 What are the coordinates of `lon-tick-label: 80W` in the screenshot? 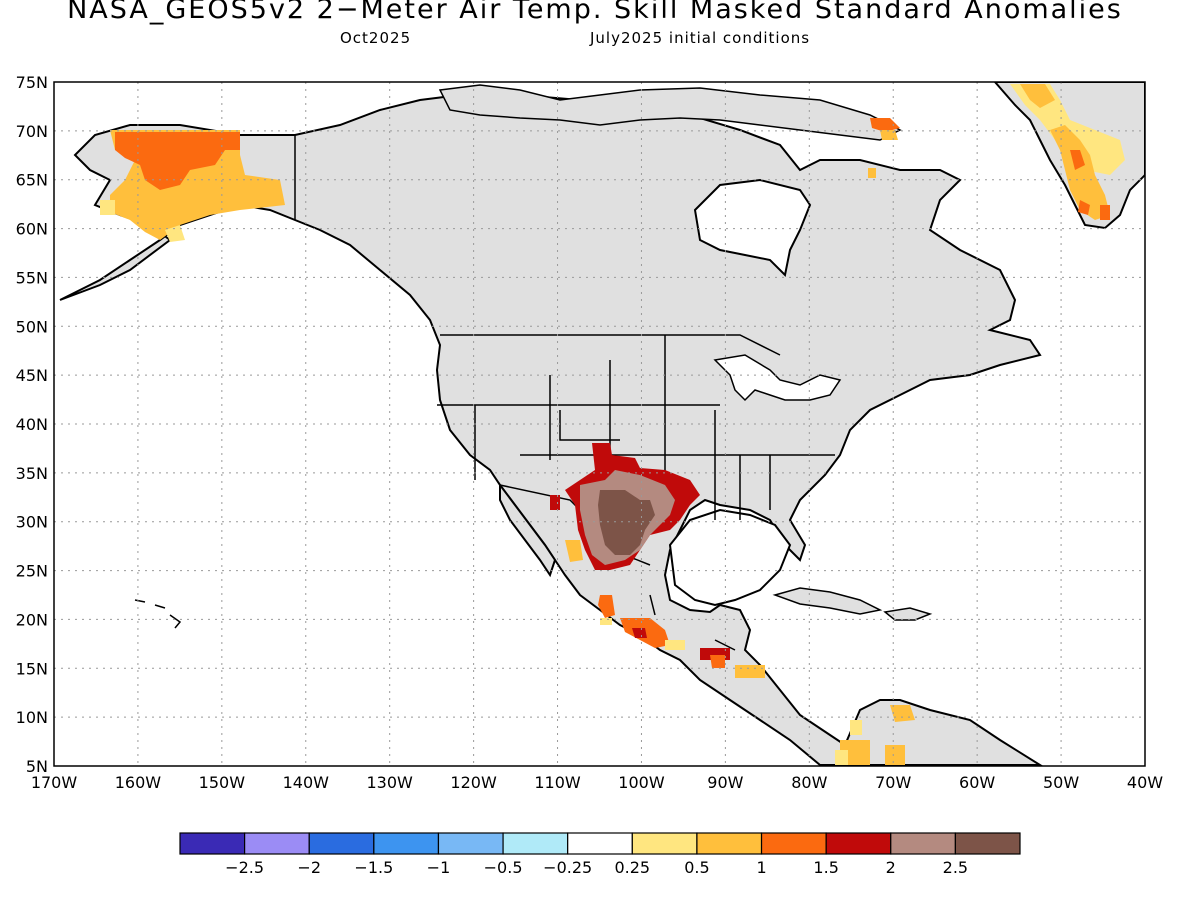 It's located at (809, 782).